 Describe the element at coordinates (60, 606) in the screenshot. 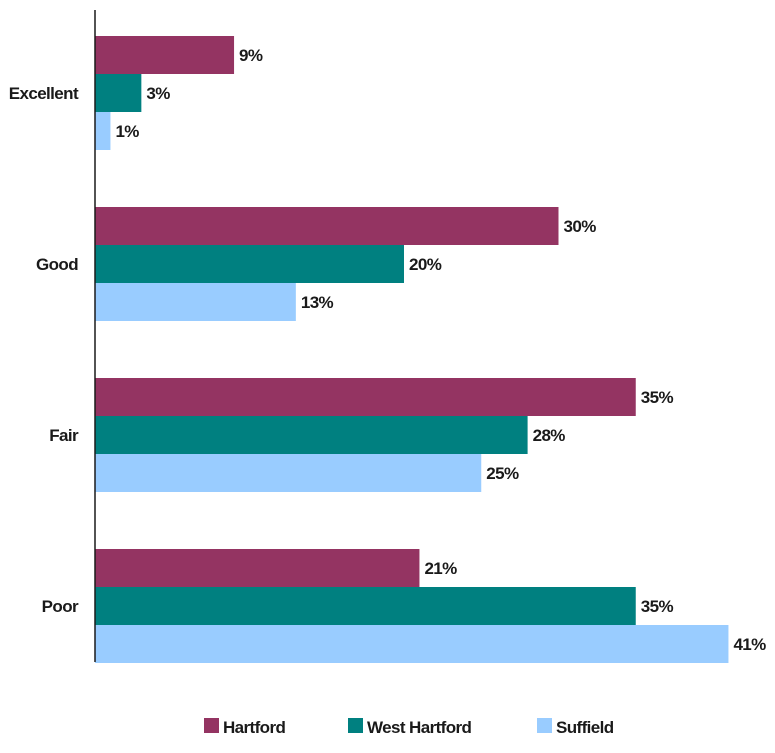

I see `category-label-poor: Poor` at that location.